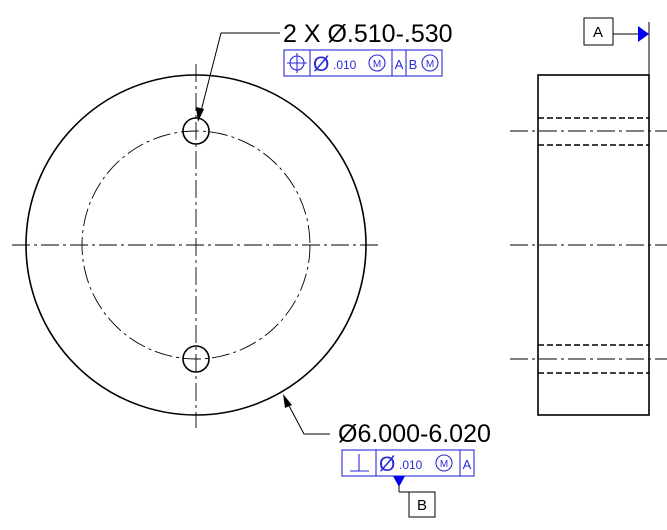 The width and height of the screenshot is (667, 530). What do you see at coordinates (308, 418) in the screenshot?
I see `outer-leader-line` at bounding box center [308, 418].